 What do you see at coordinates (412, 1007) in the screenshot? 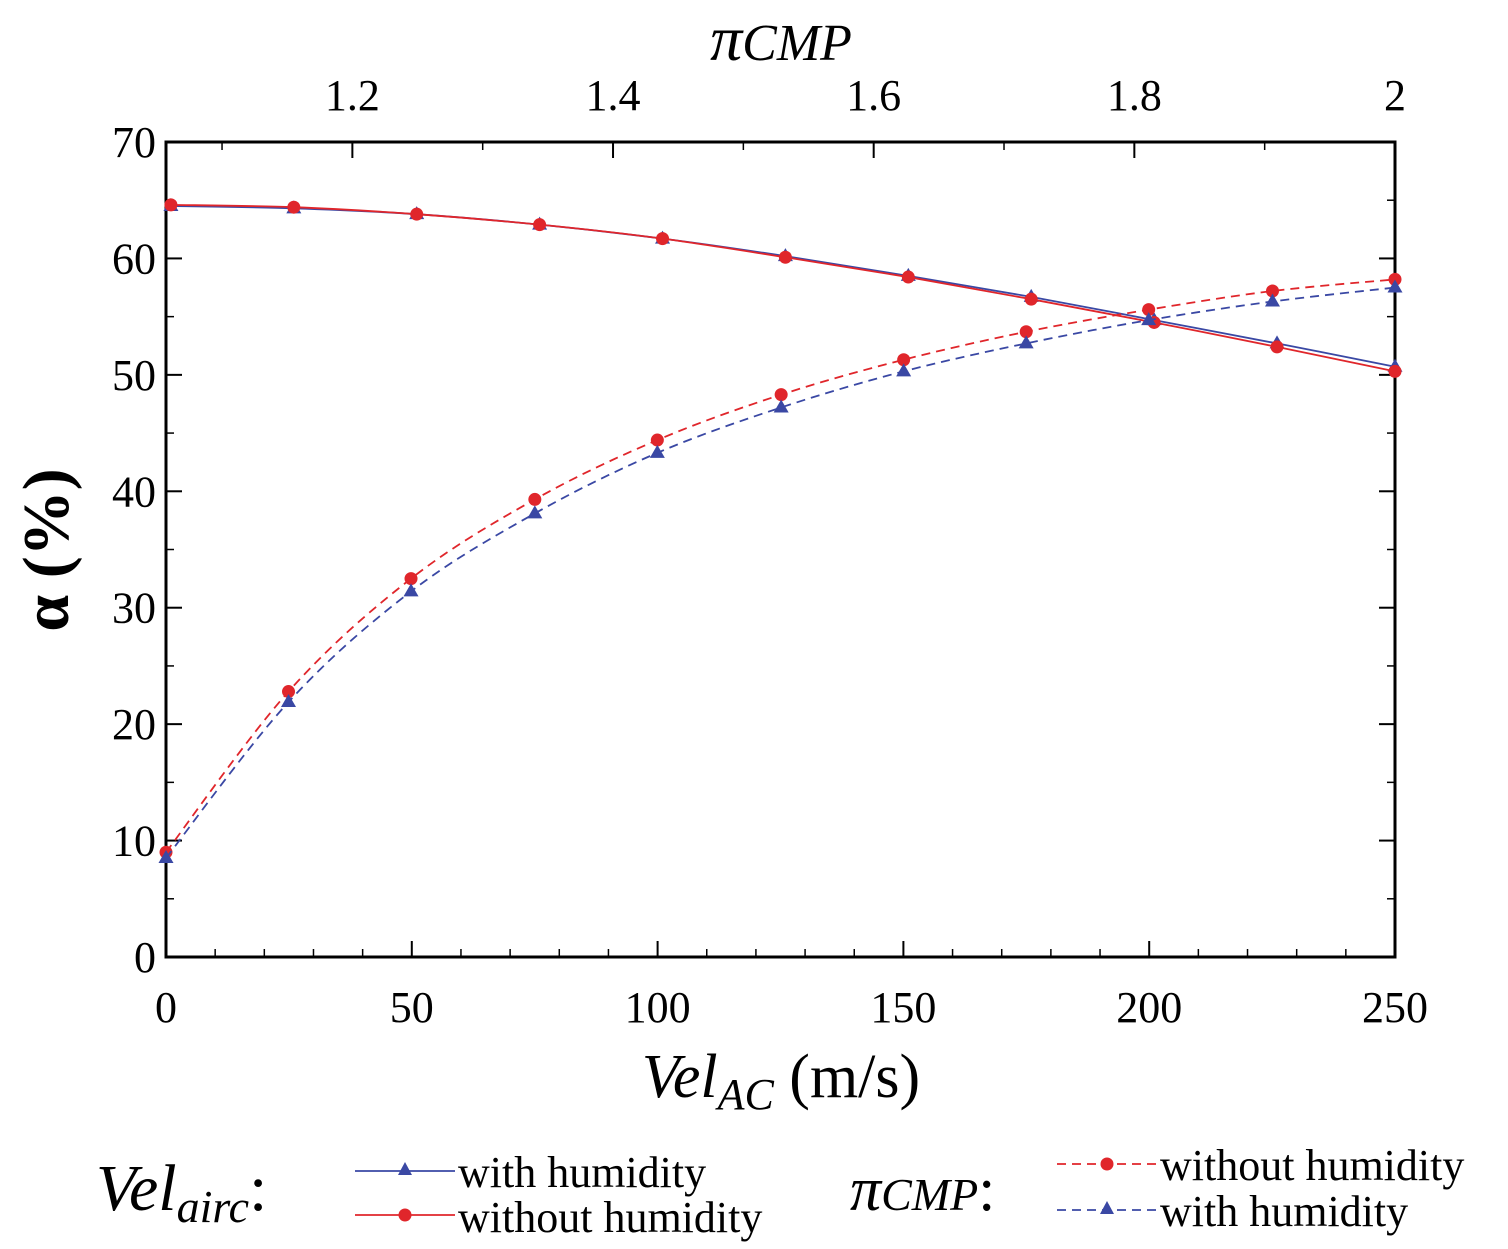
I see `x-tick-label-bottom: 50` at bounding box center [412, 1007].